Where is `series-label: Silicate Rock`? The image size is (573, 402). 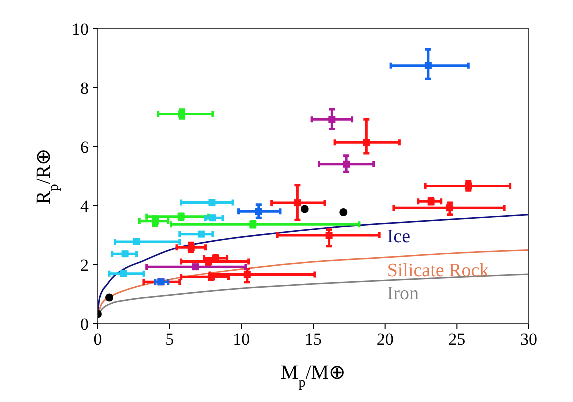
series-label: Silicate Rock is located at coordinates (438, 271).